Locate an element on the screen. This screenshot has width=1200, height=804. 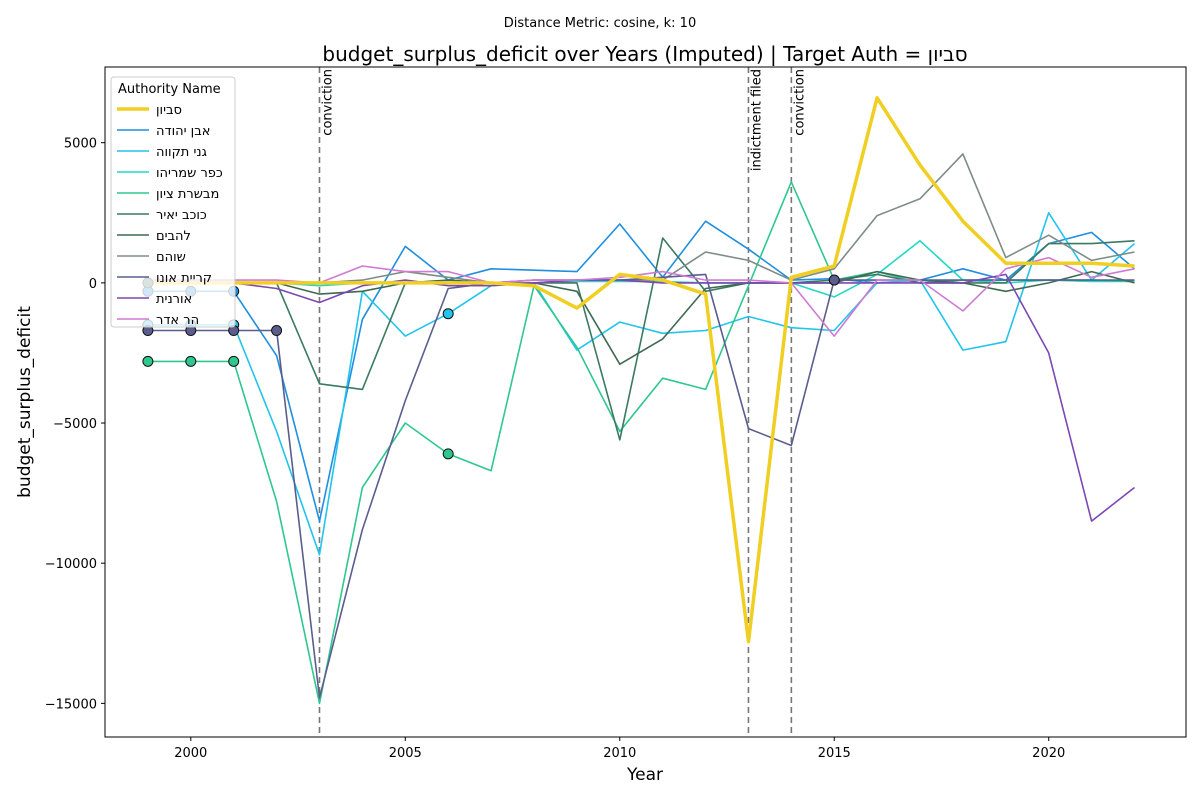
y-tick-label: −10000 is located at coordinates (71, 564).